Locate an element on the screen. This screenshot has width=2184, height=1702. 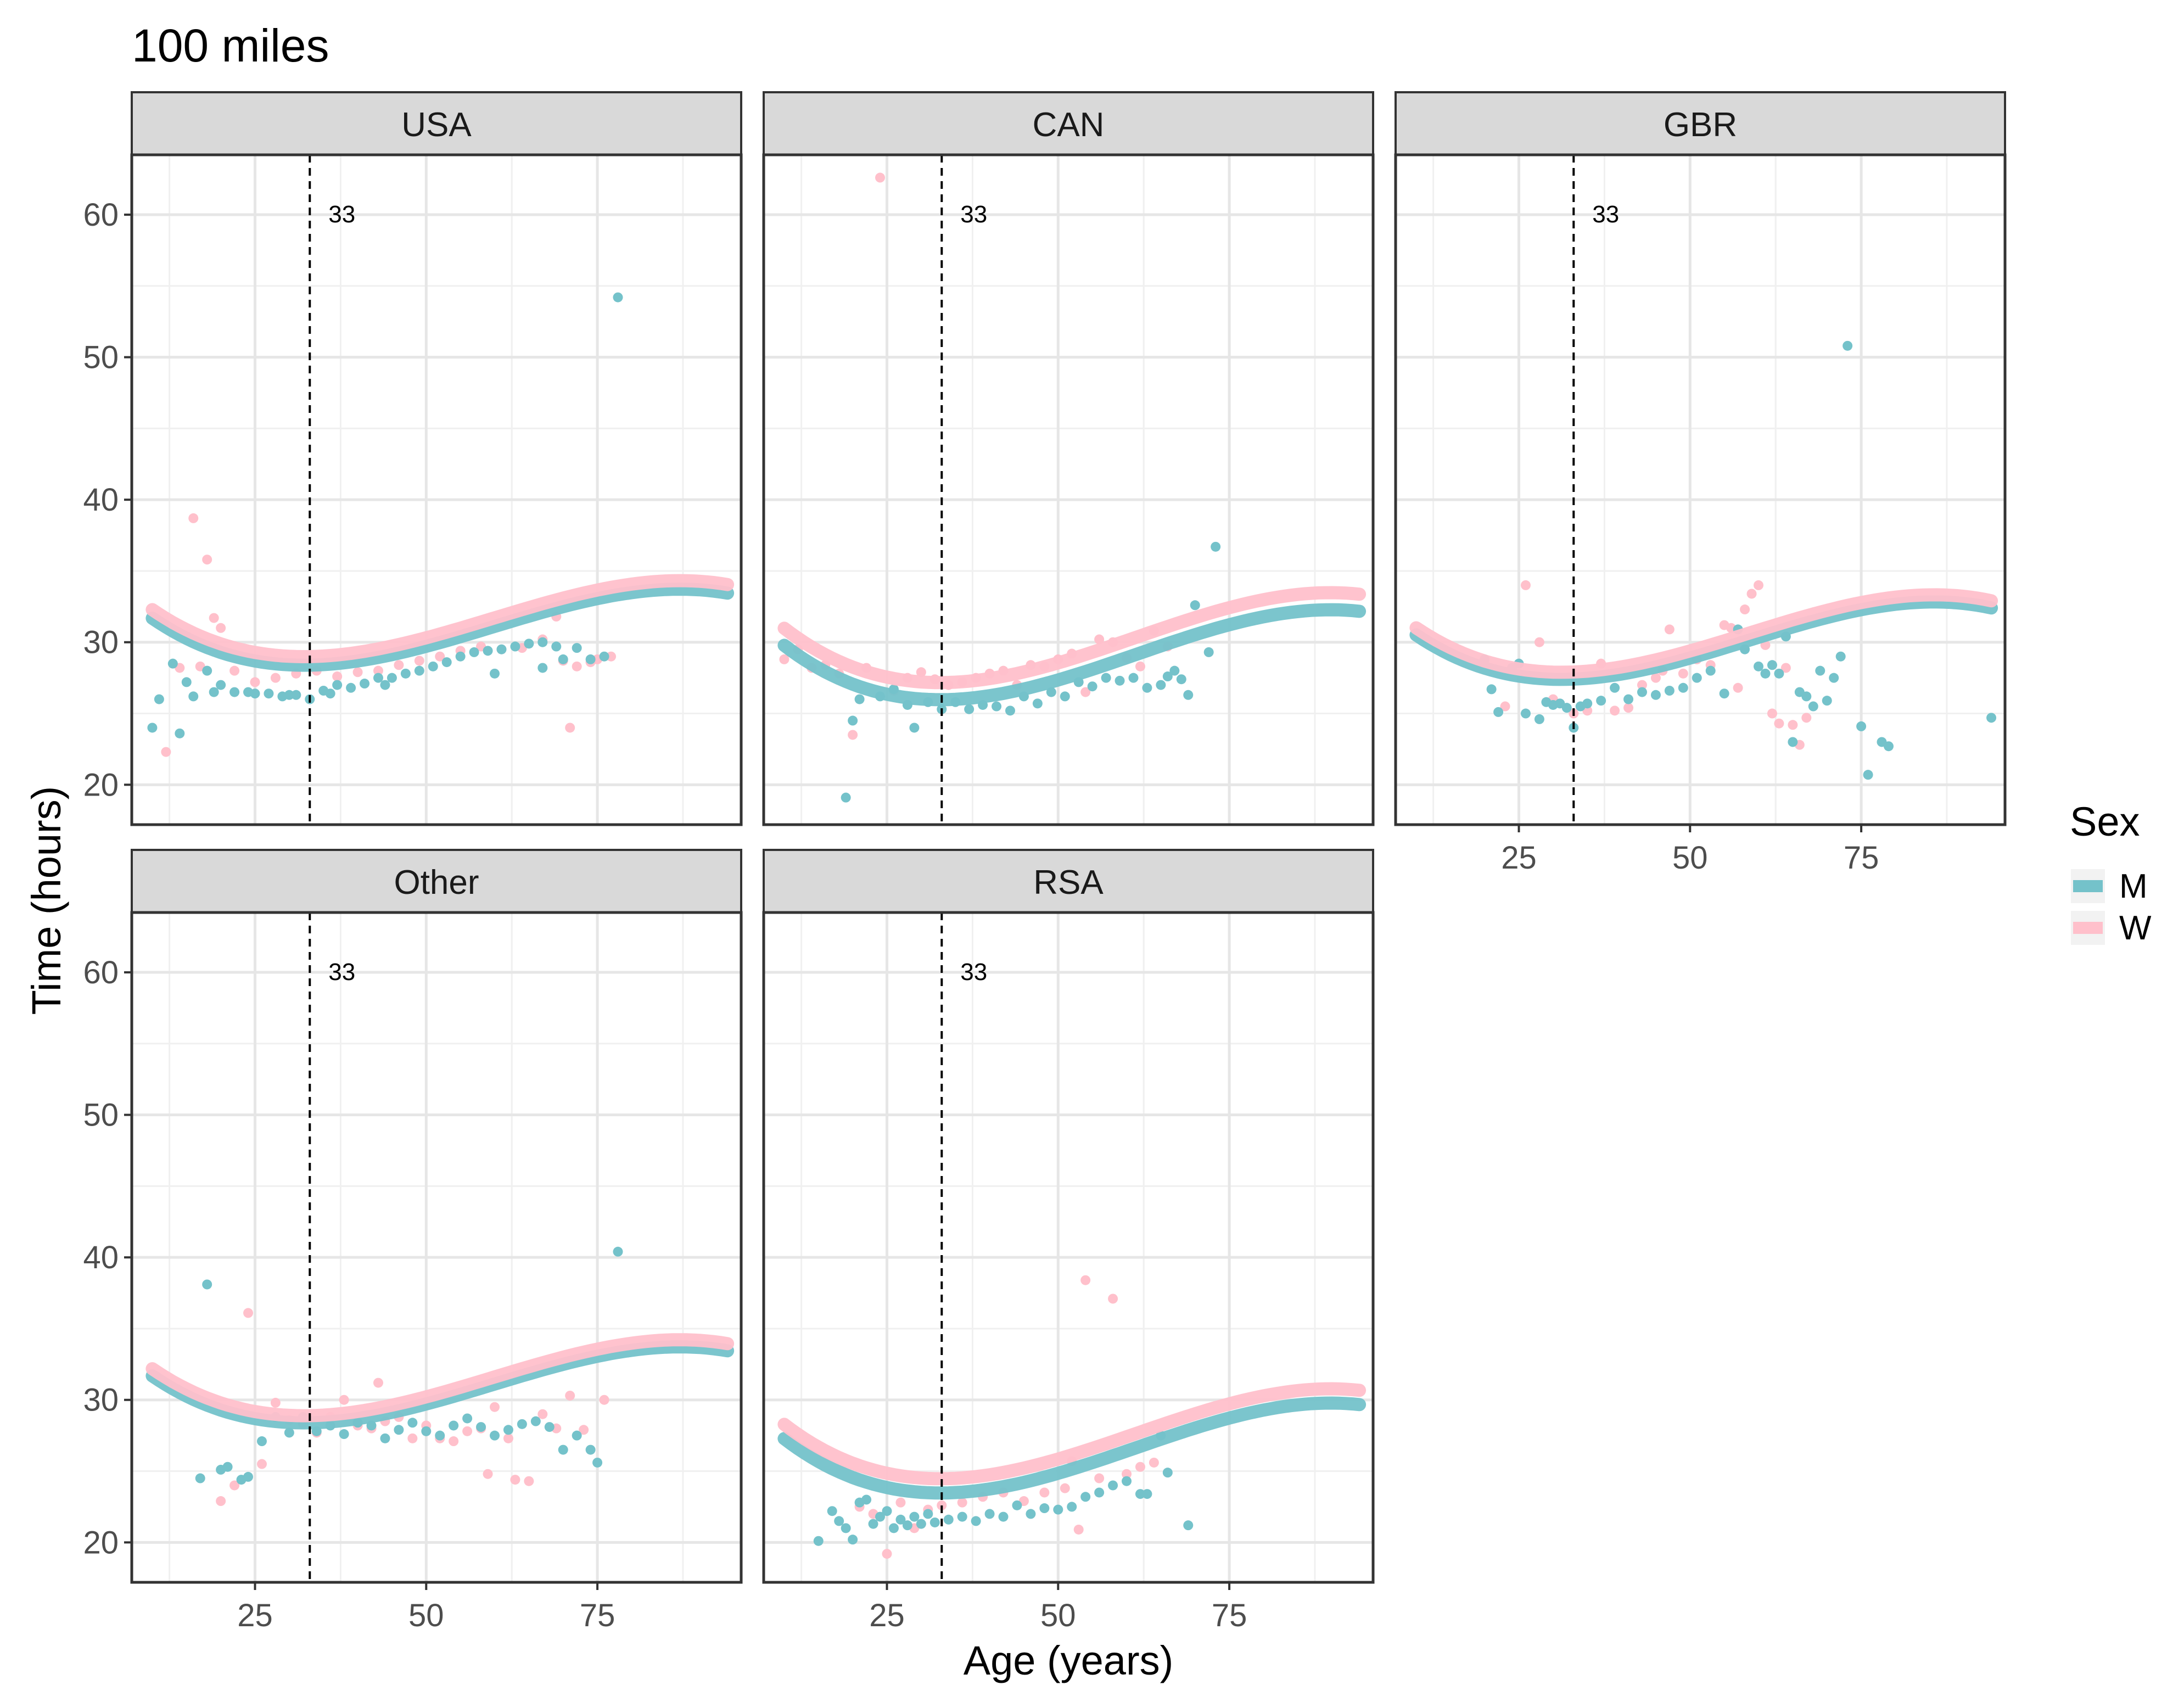
plot-area is located at coordinates (437, 1247).